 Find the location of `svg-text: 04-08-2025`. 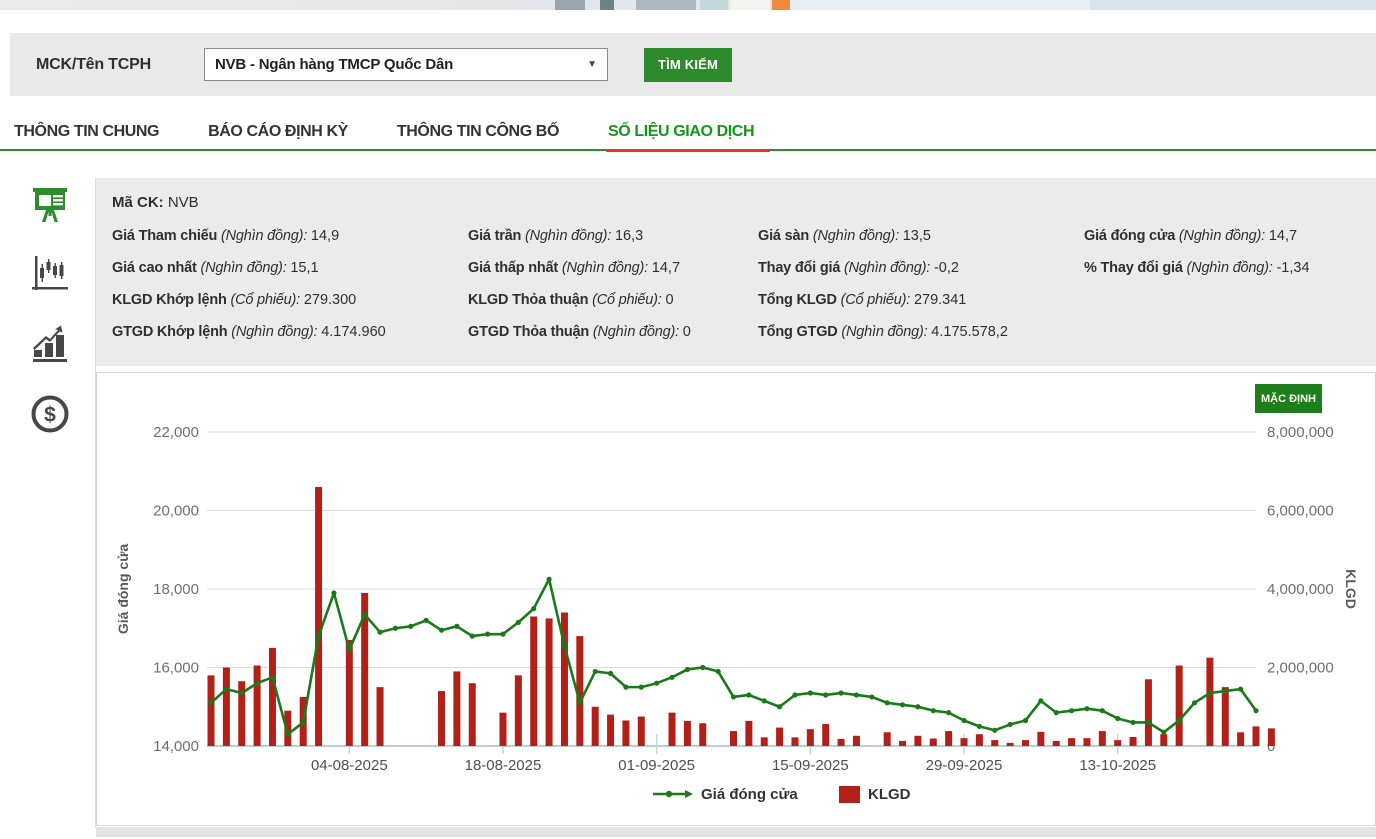

svg-text: 04-08-2025 is located at coordinates (349, 765).